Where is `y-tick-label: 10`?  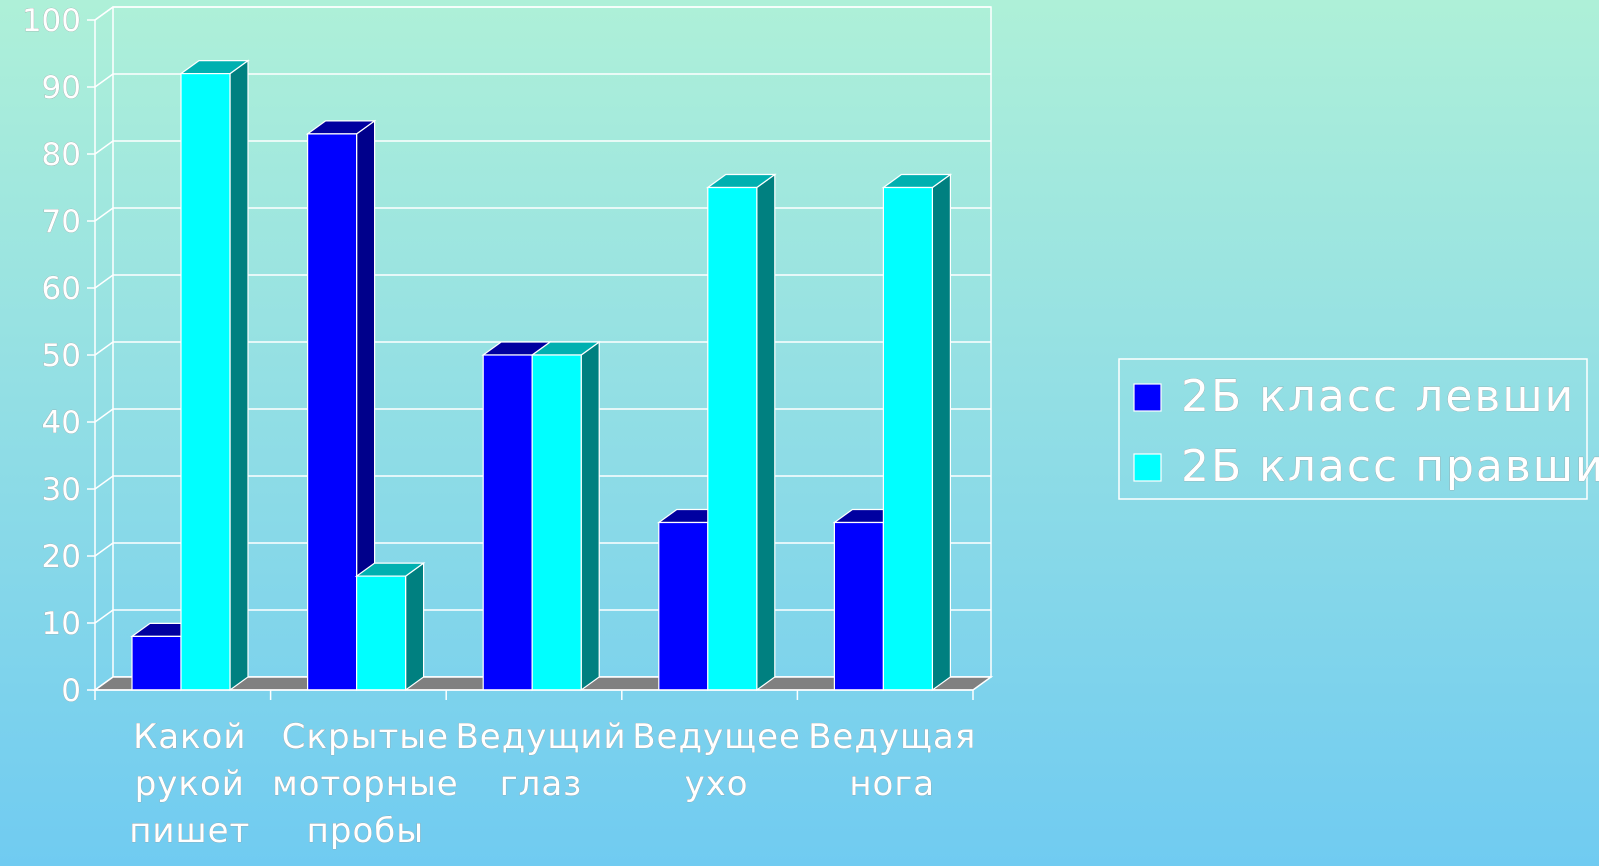 y-tick-label: 10 is located at coordinates (61, 624).